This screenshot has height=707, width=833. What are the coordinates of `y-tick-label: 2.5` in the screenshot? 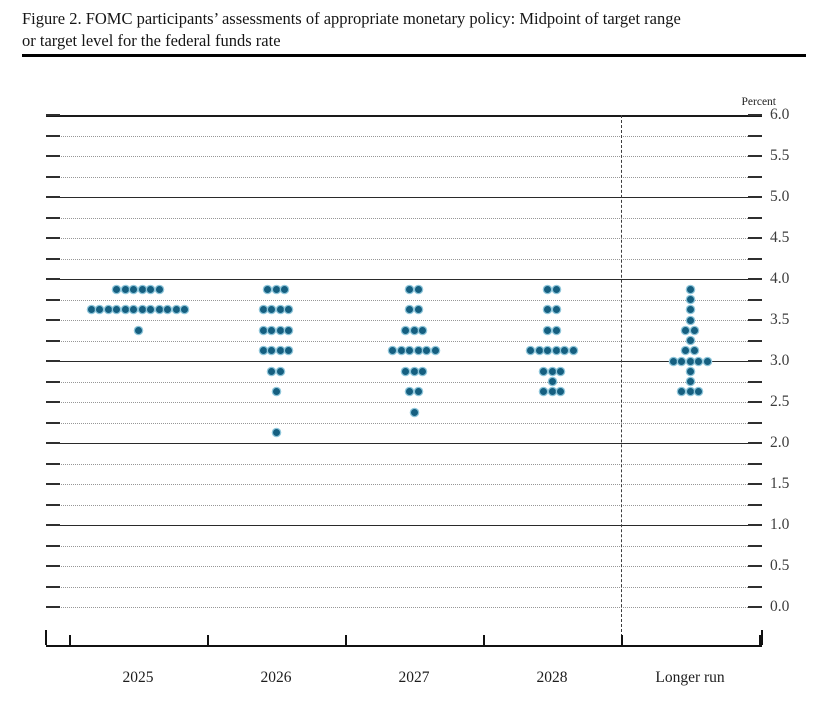 It's located at (780, 401).